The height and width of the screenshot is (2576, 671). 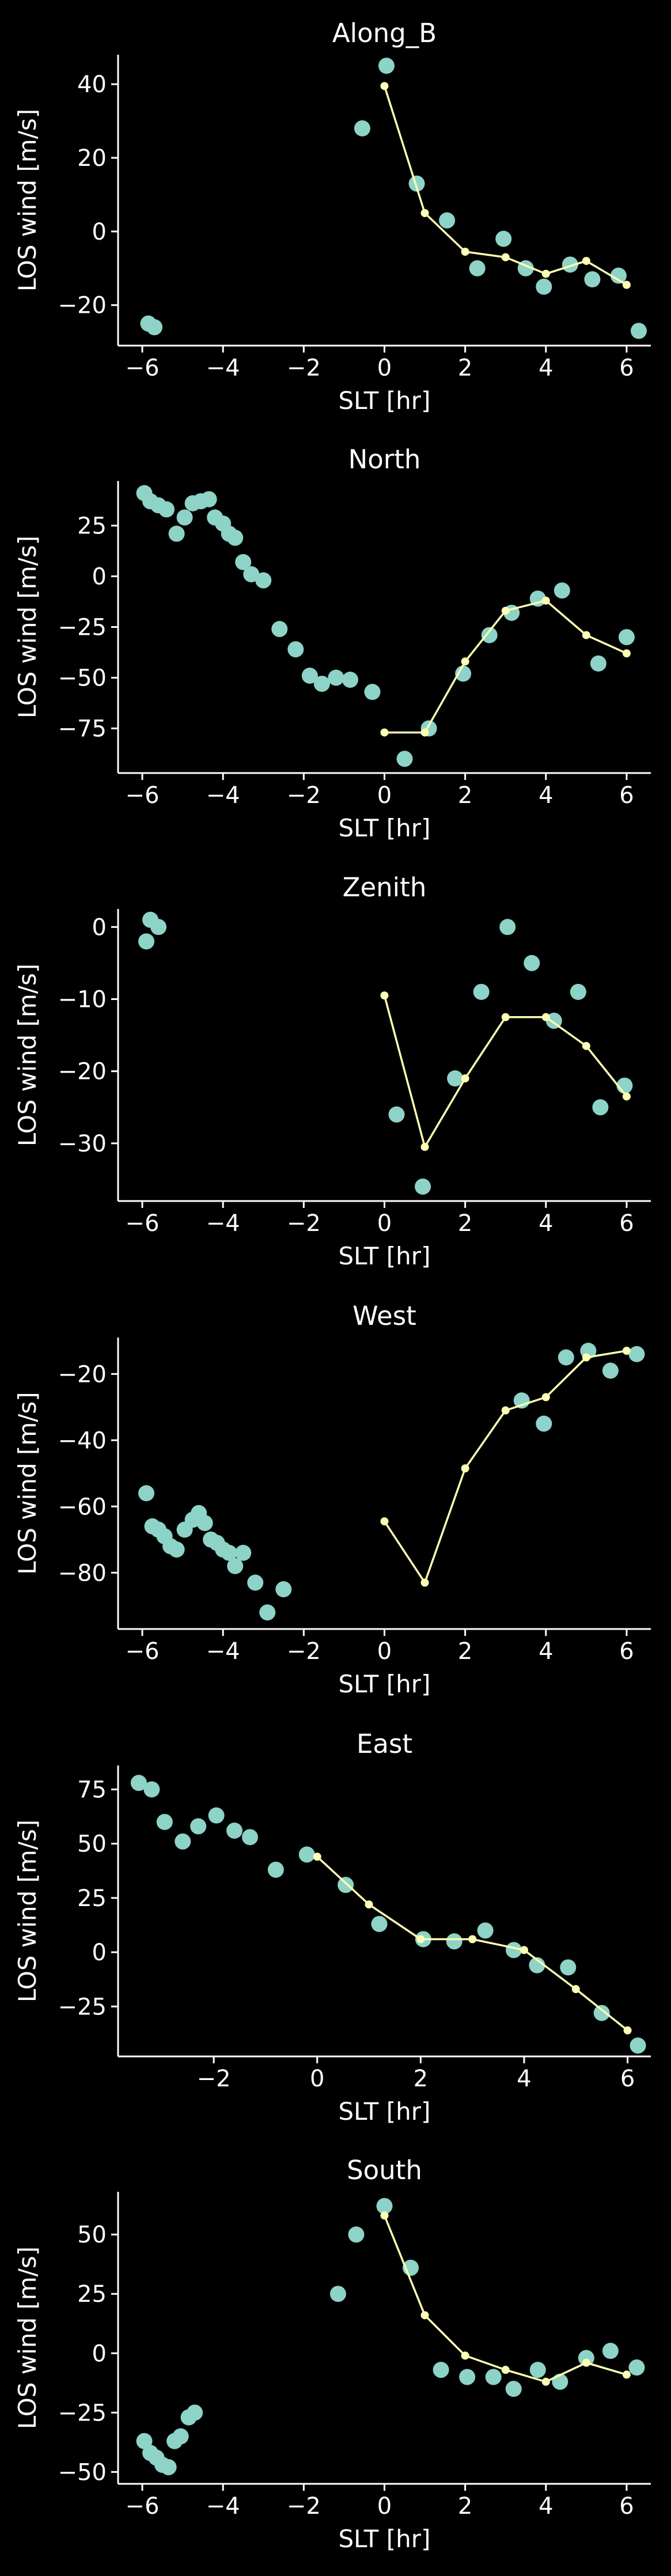 What do you see at coordinates (100, 232) in the screenshot?
I see `y-tick-label: 0` at bounding box center [100, 232].